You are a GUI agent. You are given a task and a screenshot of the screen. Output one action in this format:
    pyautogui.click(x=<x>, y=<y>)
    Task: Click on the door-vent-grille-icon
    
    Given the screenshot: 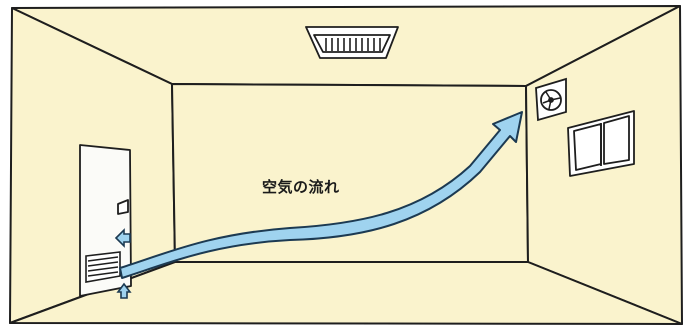 What is the action you would take?
    pyautogui.click(x=103, y=267)
    